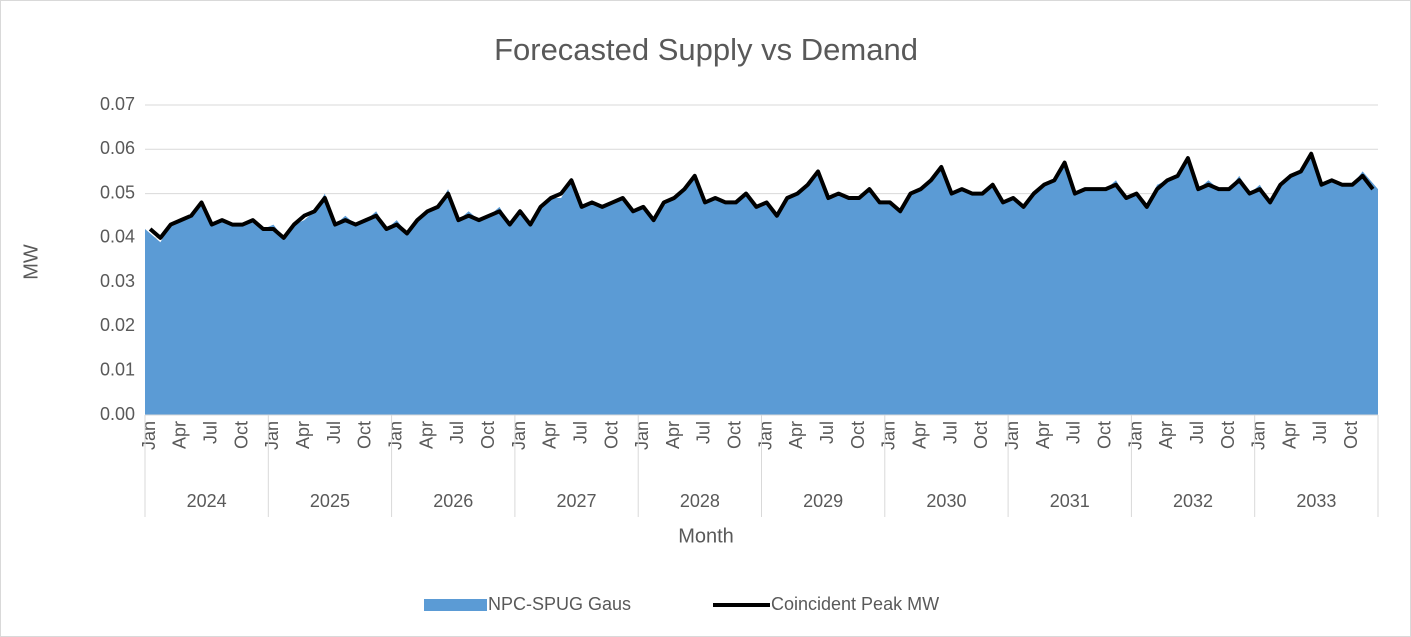 The width and height of the screenshot is (1411, 637). I want to click on group-label: 2030, so click(946, 501).